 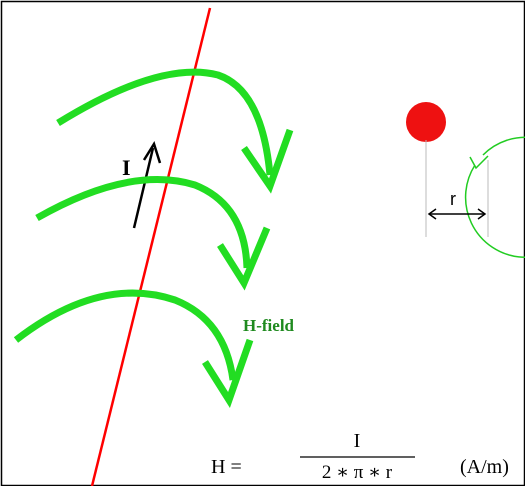 I want to click on radius-label: r, so click(x=453, y=199).